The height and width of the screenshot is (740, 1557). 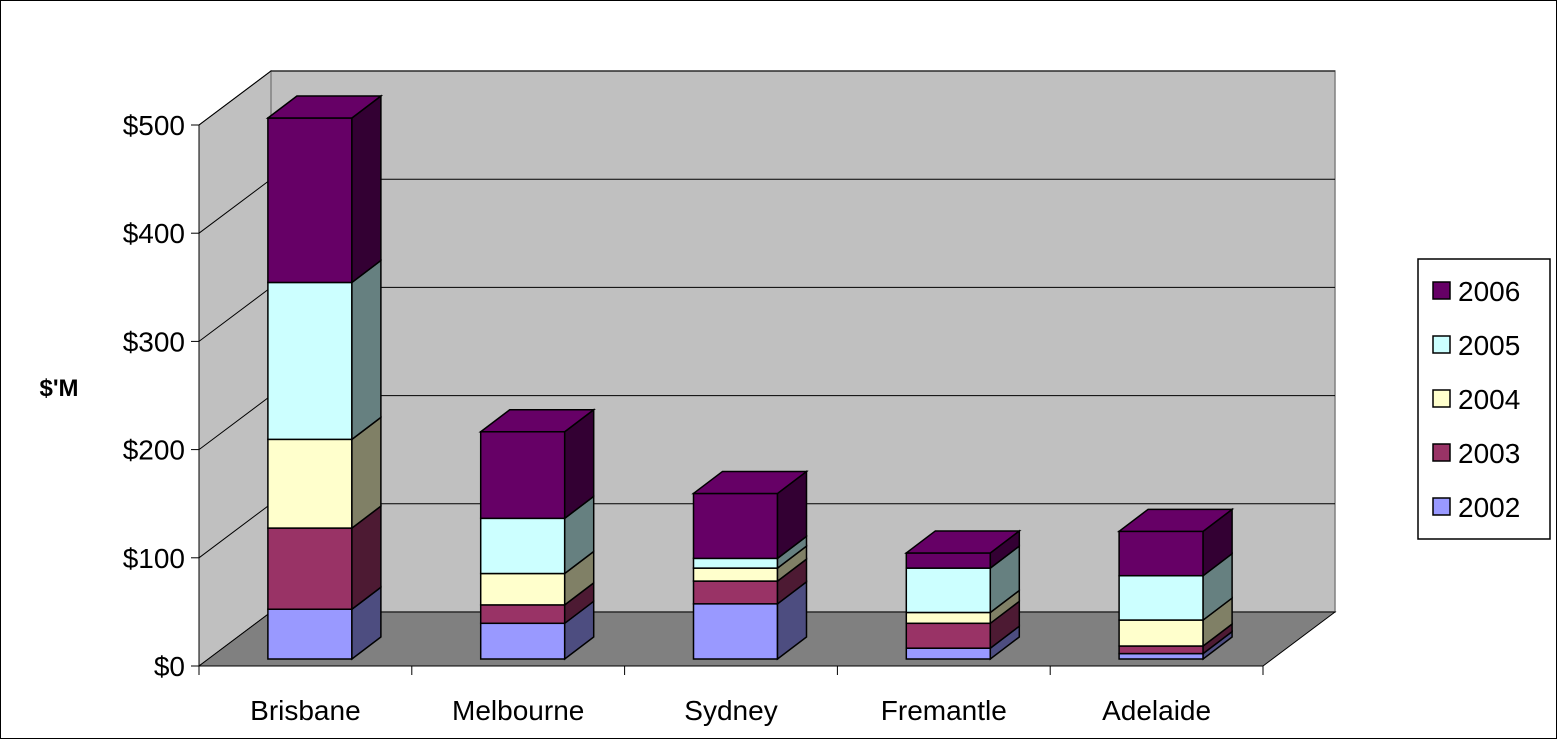 I want to click on legend-label-2006: 2006, so click(x=1489, y=291).